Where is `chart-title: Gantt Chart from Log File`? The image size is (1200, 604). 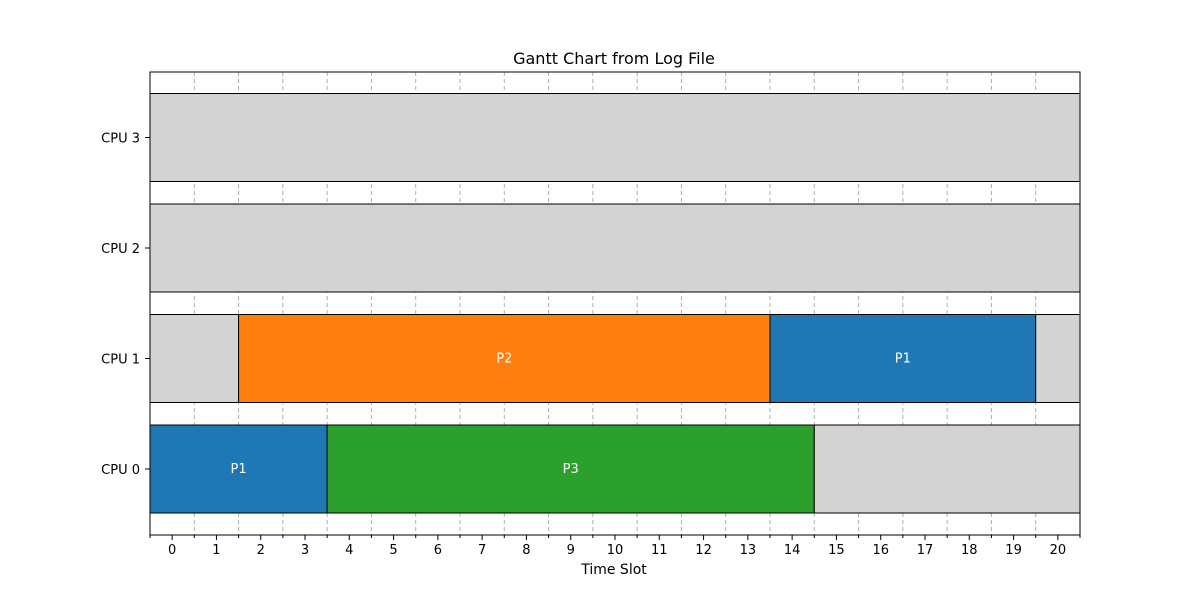
chart-title: Gantt Chart from Log File is located at coordinates (614, 58).